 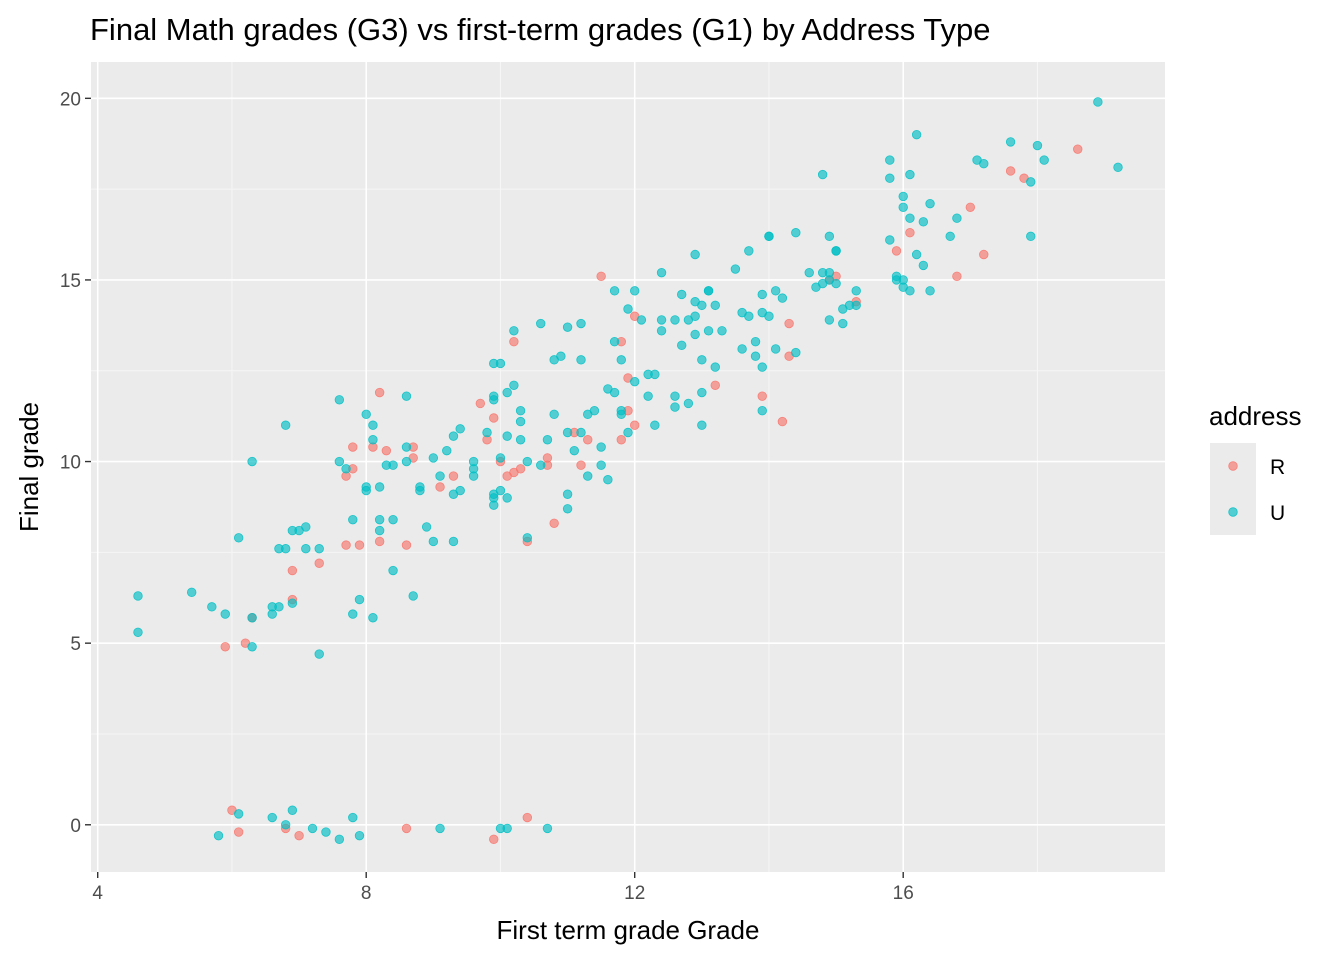 I want to click on legend-label-r: R, so click(x=1277, y=467).